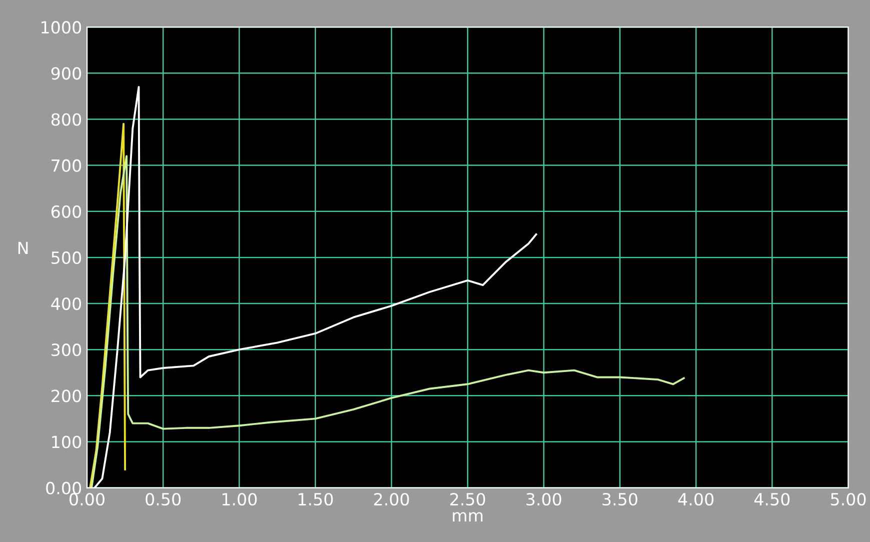 The width and height of the screenshot is (870, 542). I want to click on x-tick-label: 4.00, so click(696, 499).